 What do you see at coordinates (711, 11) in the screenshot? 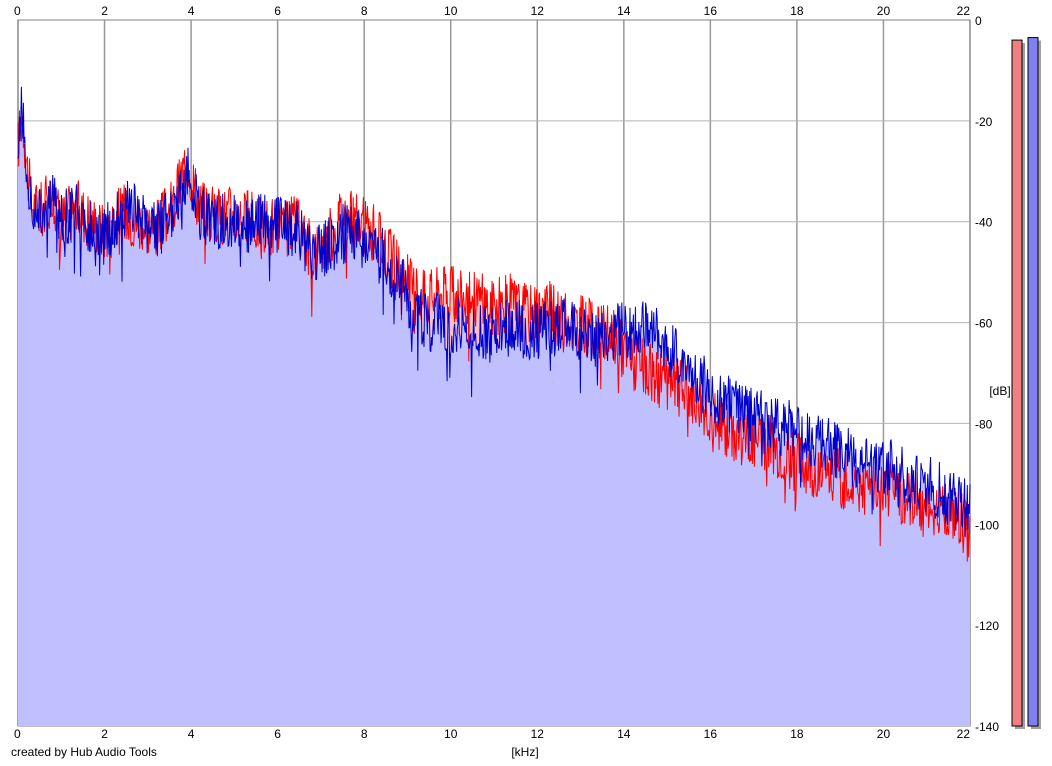
I see `x-tick-label-top: 16` at bounding box center [711, 11].